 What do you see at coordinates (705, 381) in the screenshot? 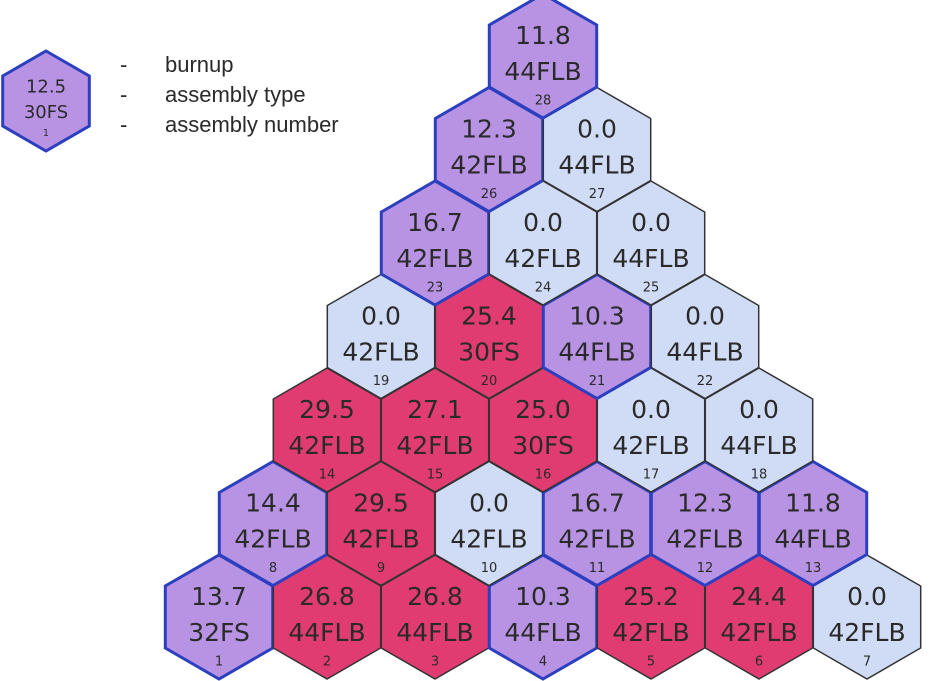
I see `assembly-number: 22` at bounding box center [705, 381].